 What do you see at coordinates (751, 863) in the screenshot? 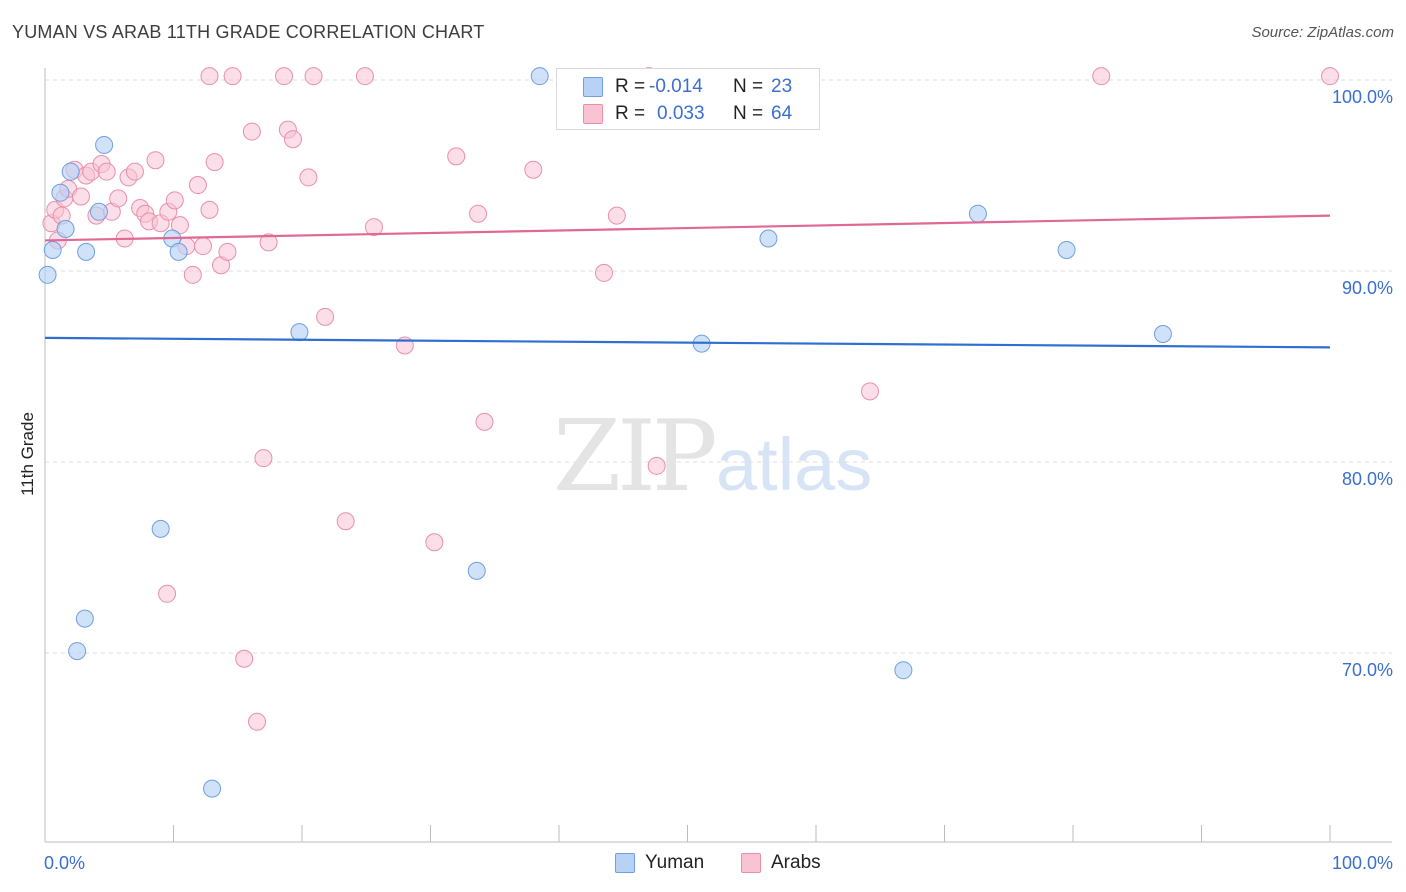
I see `arabs-legend-swatch` at bounding box center [751, 863].